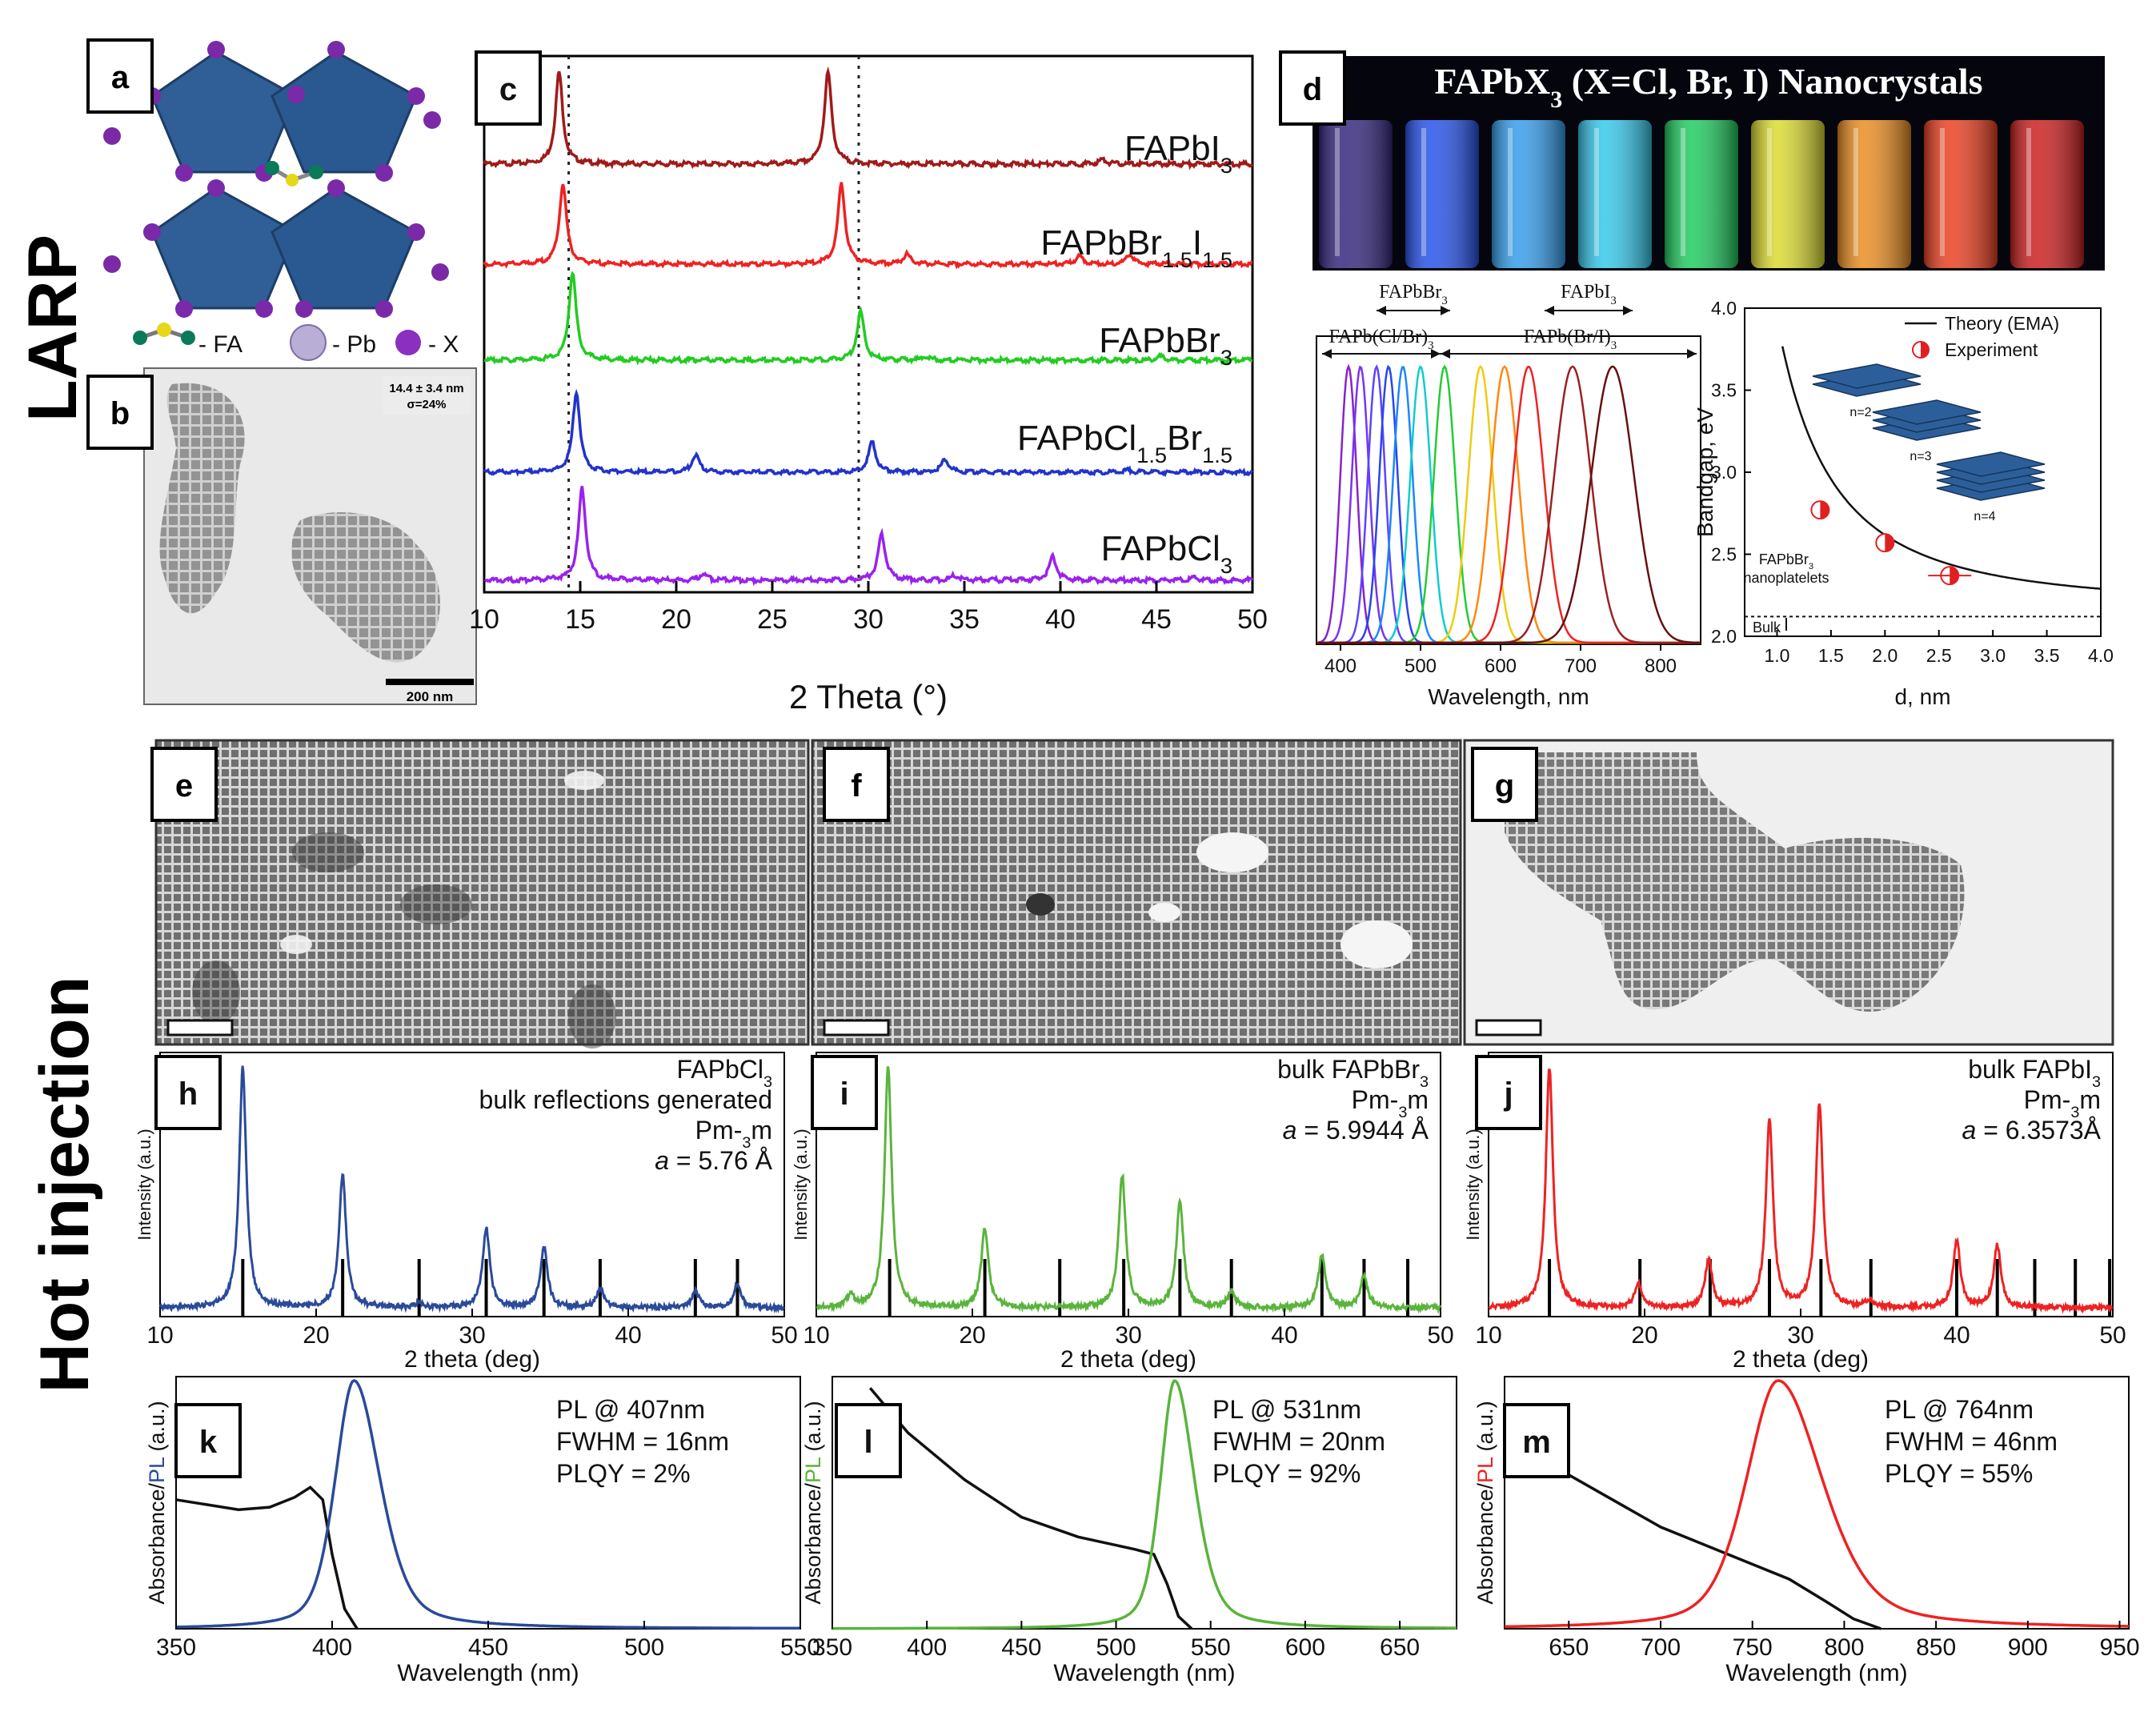  What do you see at coordinates (832, 1647) in the screenshot?
I see `x-tick-label: 350` at bounding box center [832, 1647].